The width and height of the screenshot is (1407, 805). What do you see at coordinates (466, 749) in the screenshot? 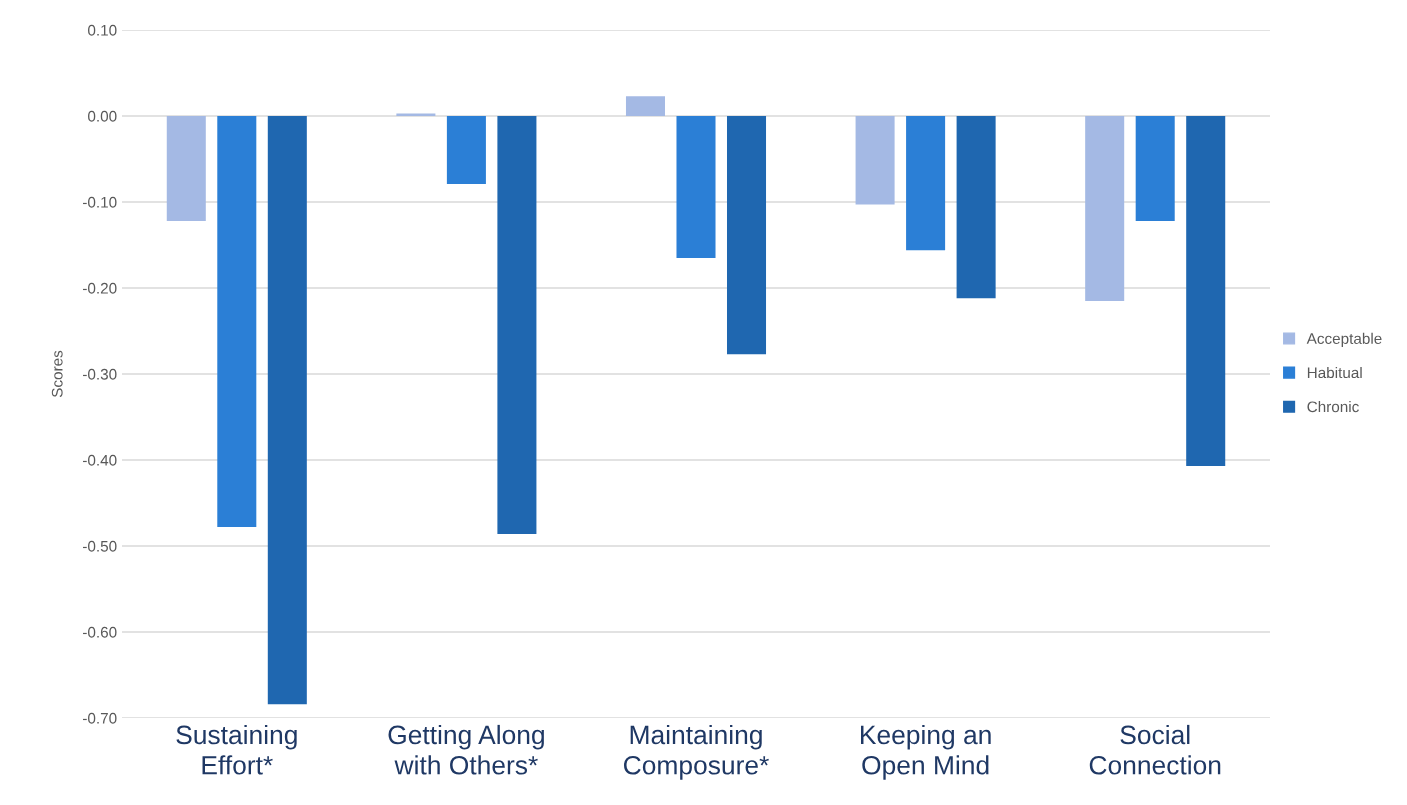
I see `x-tick-label: Getting Along with Others*` at bounding box center [466, 749].